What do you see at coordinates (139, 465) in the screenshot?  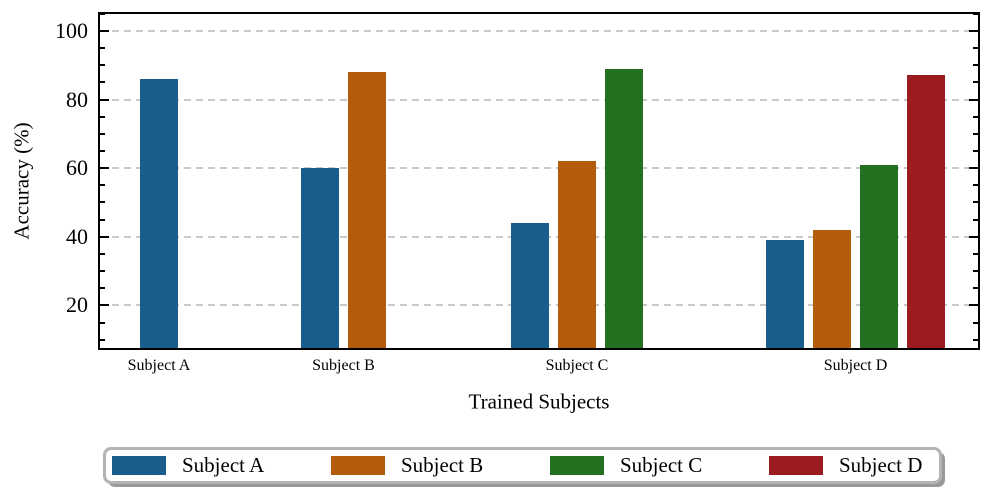 I see `legend-swatch-subject-a` at bounding box center [139, 465].